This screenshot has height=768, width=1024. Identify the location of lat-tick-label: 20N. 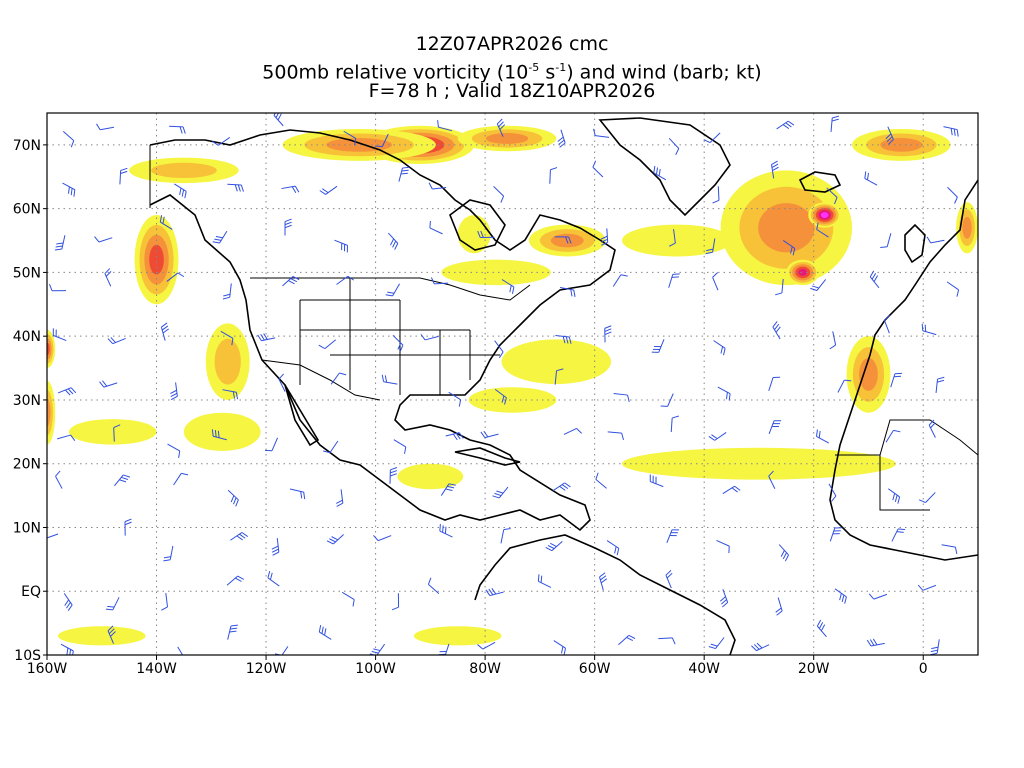
(27, 465).